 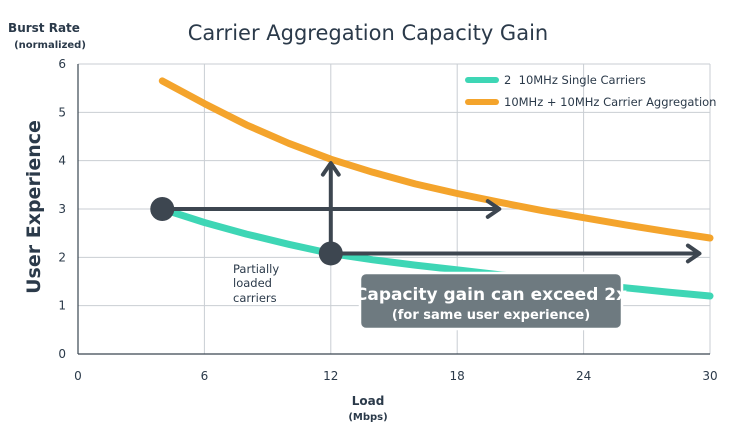 What do you see at coordinates (205, 376) in the screenshot?
I see `x-tick-label-6: 6` at bounding box center [205, 376].